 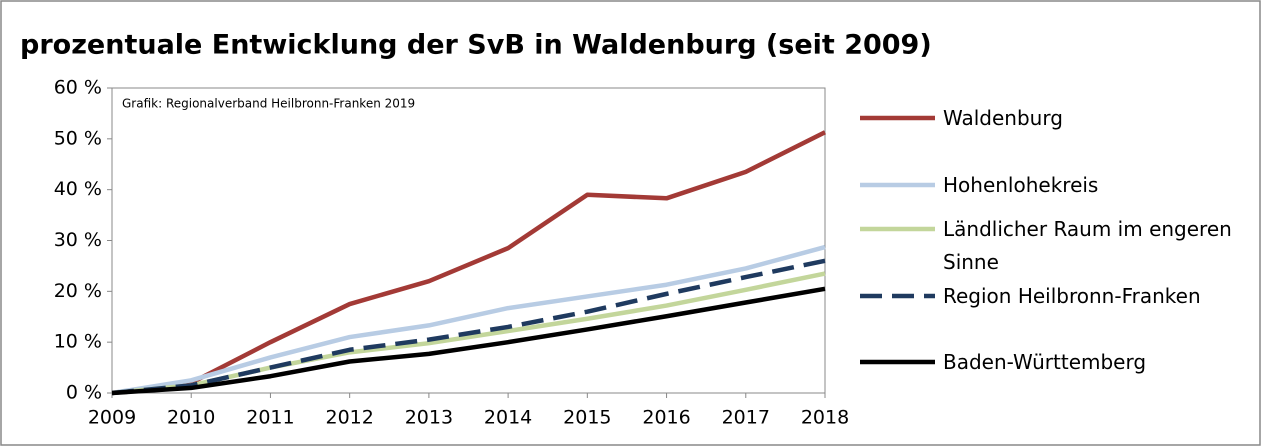 I want to click on x-tick-label: 2017, so click(x=746, y=418).